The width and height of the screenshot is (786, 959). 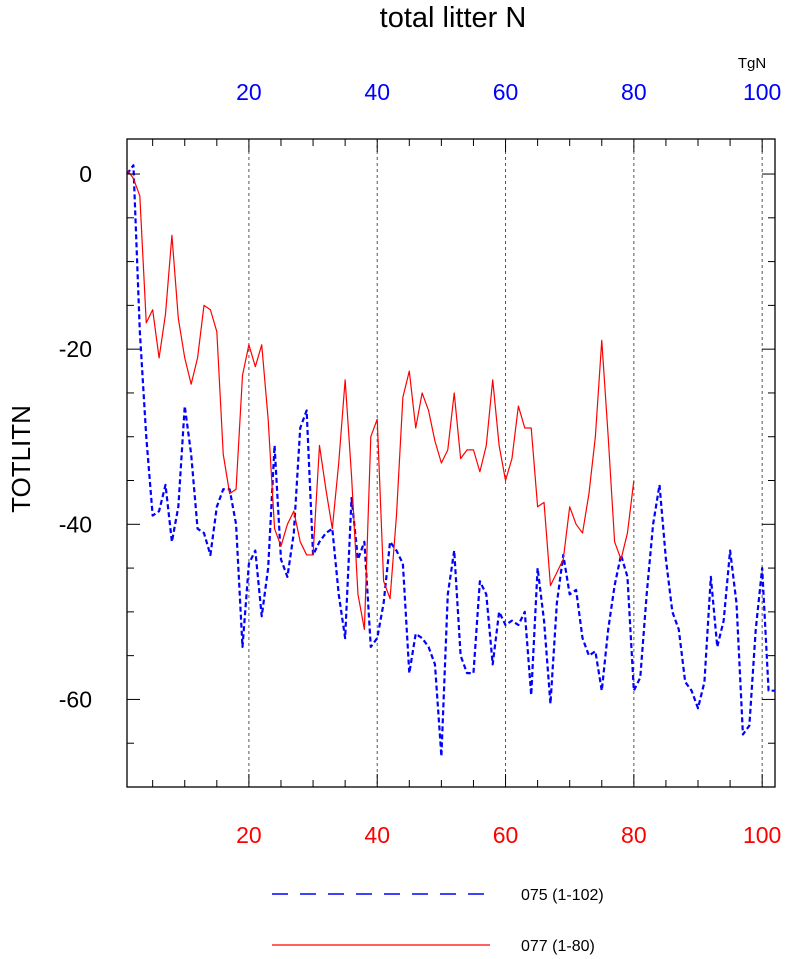 I want to click on y-tick-label: -40, so click(x=75, y=524).